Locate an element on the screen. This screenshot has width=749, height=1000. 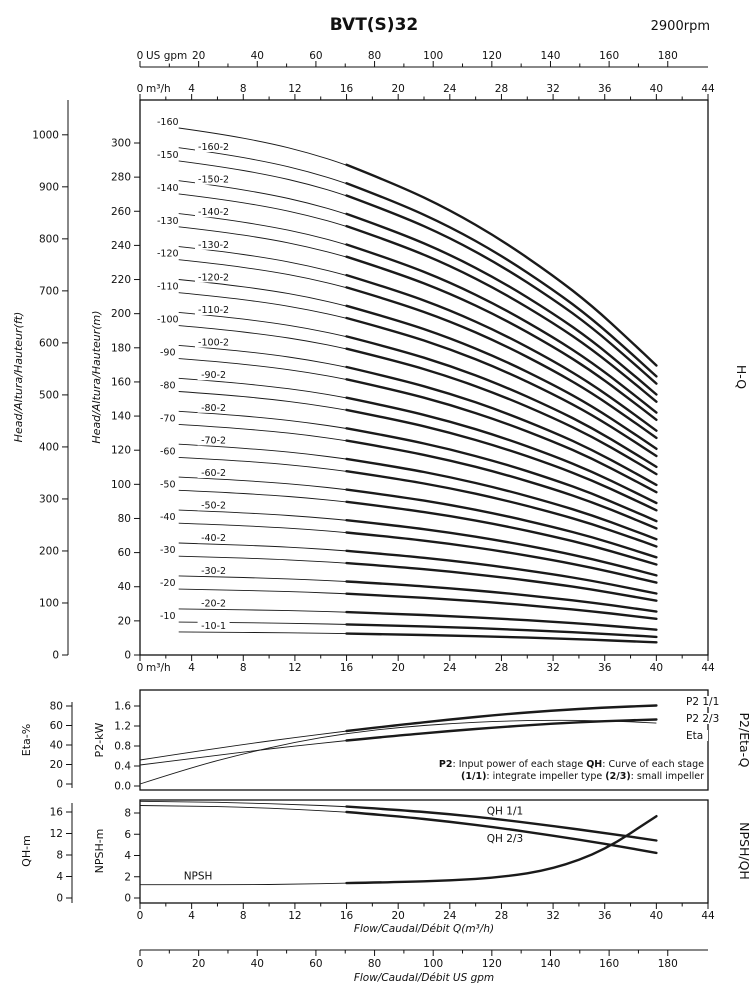
ft-axis: 0 100 200 300 400 500 600 700 800 900 1000 is located at coordinates (50, 381).